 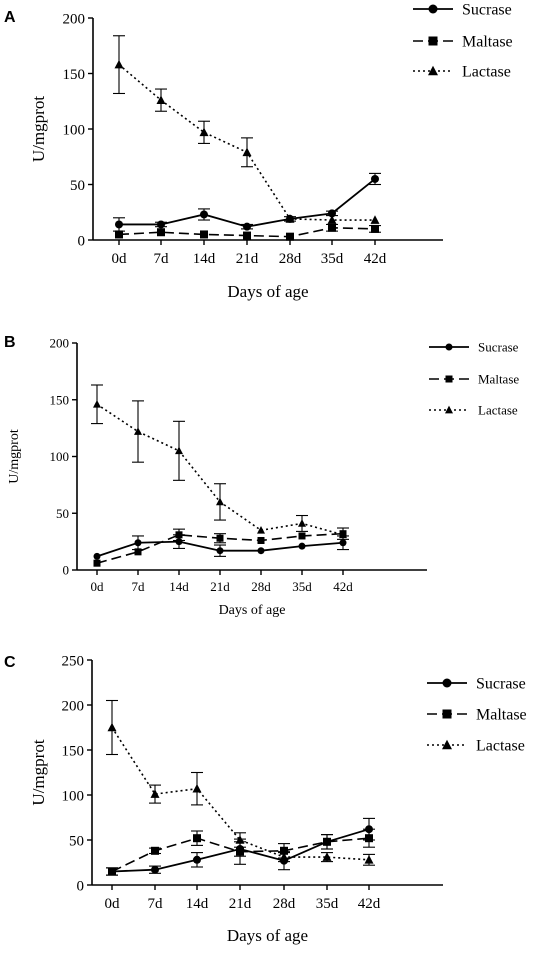 What do you see at coordinates (447, 744) in the screenshot?
I see `panel-c-lactase-legend-marker` at bounding box center [447, 744].